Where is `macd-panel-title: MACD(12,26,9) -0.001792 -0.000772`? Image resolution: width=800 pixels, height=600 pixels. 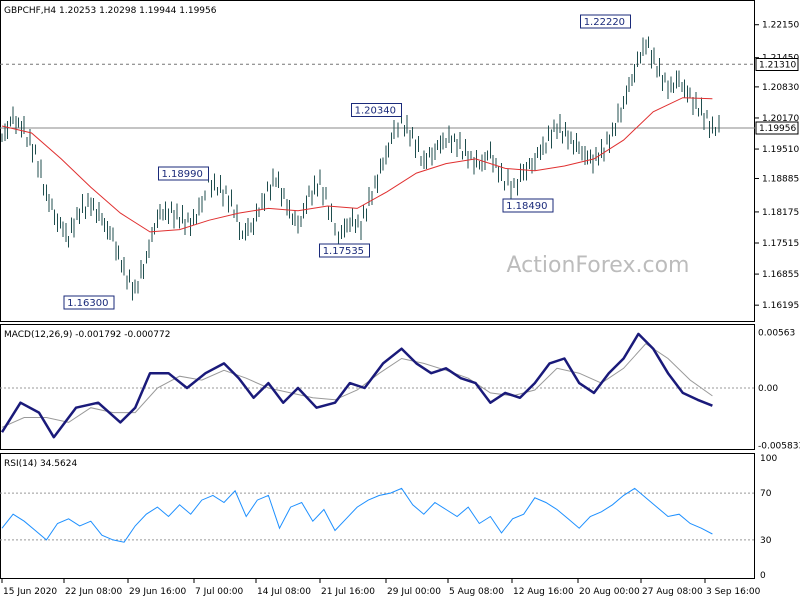 macd-panel-title: MACD(12,26,9) -0.001792 -0.000772 is located at coordinates (87, 335).